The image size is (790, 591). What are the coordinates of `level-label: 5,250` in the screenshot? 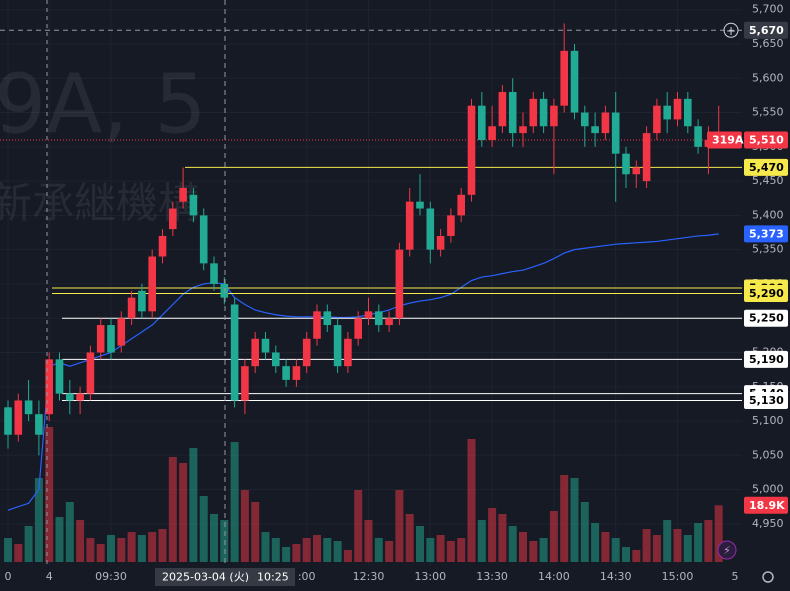 It's located at (766, 318).